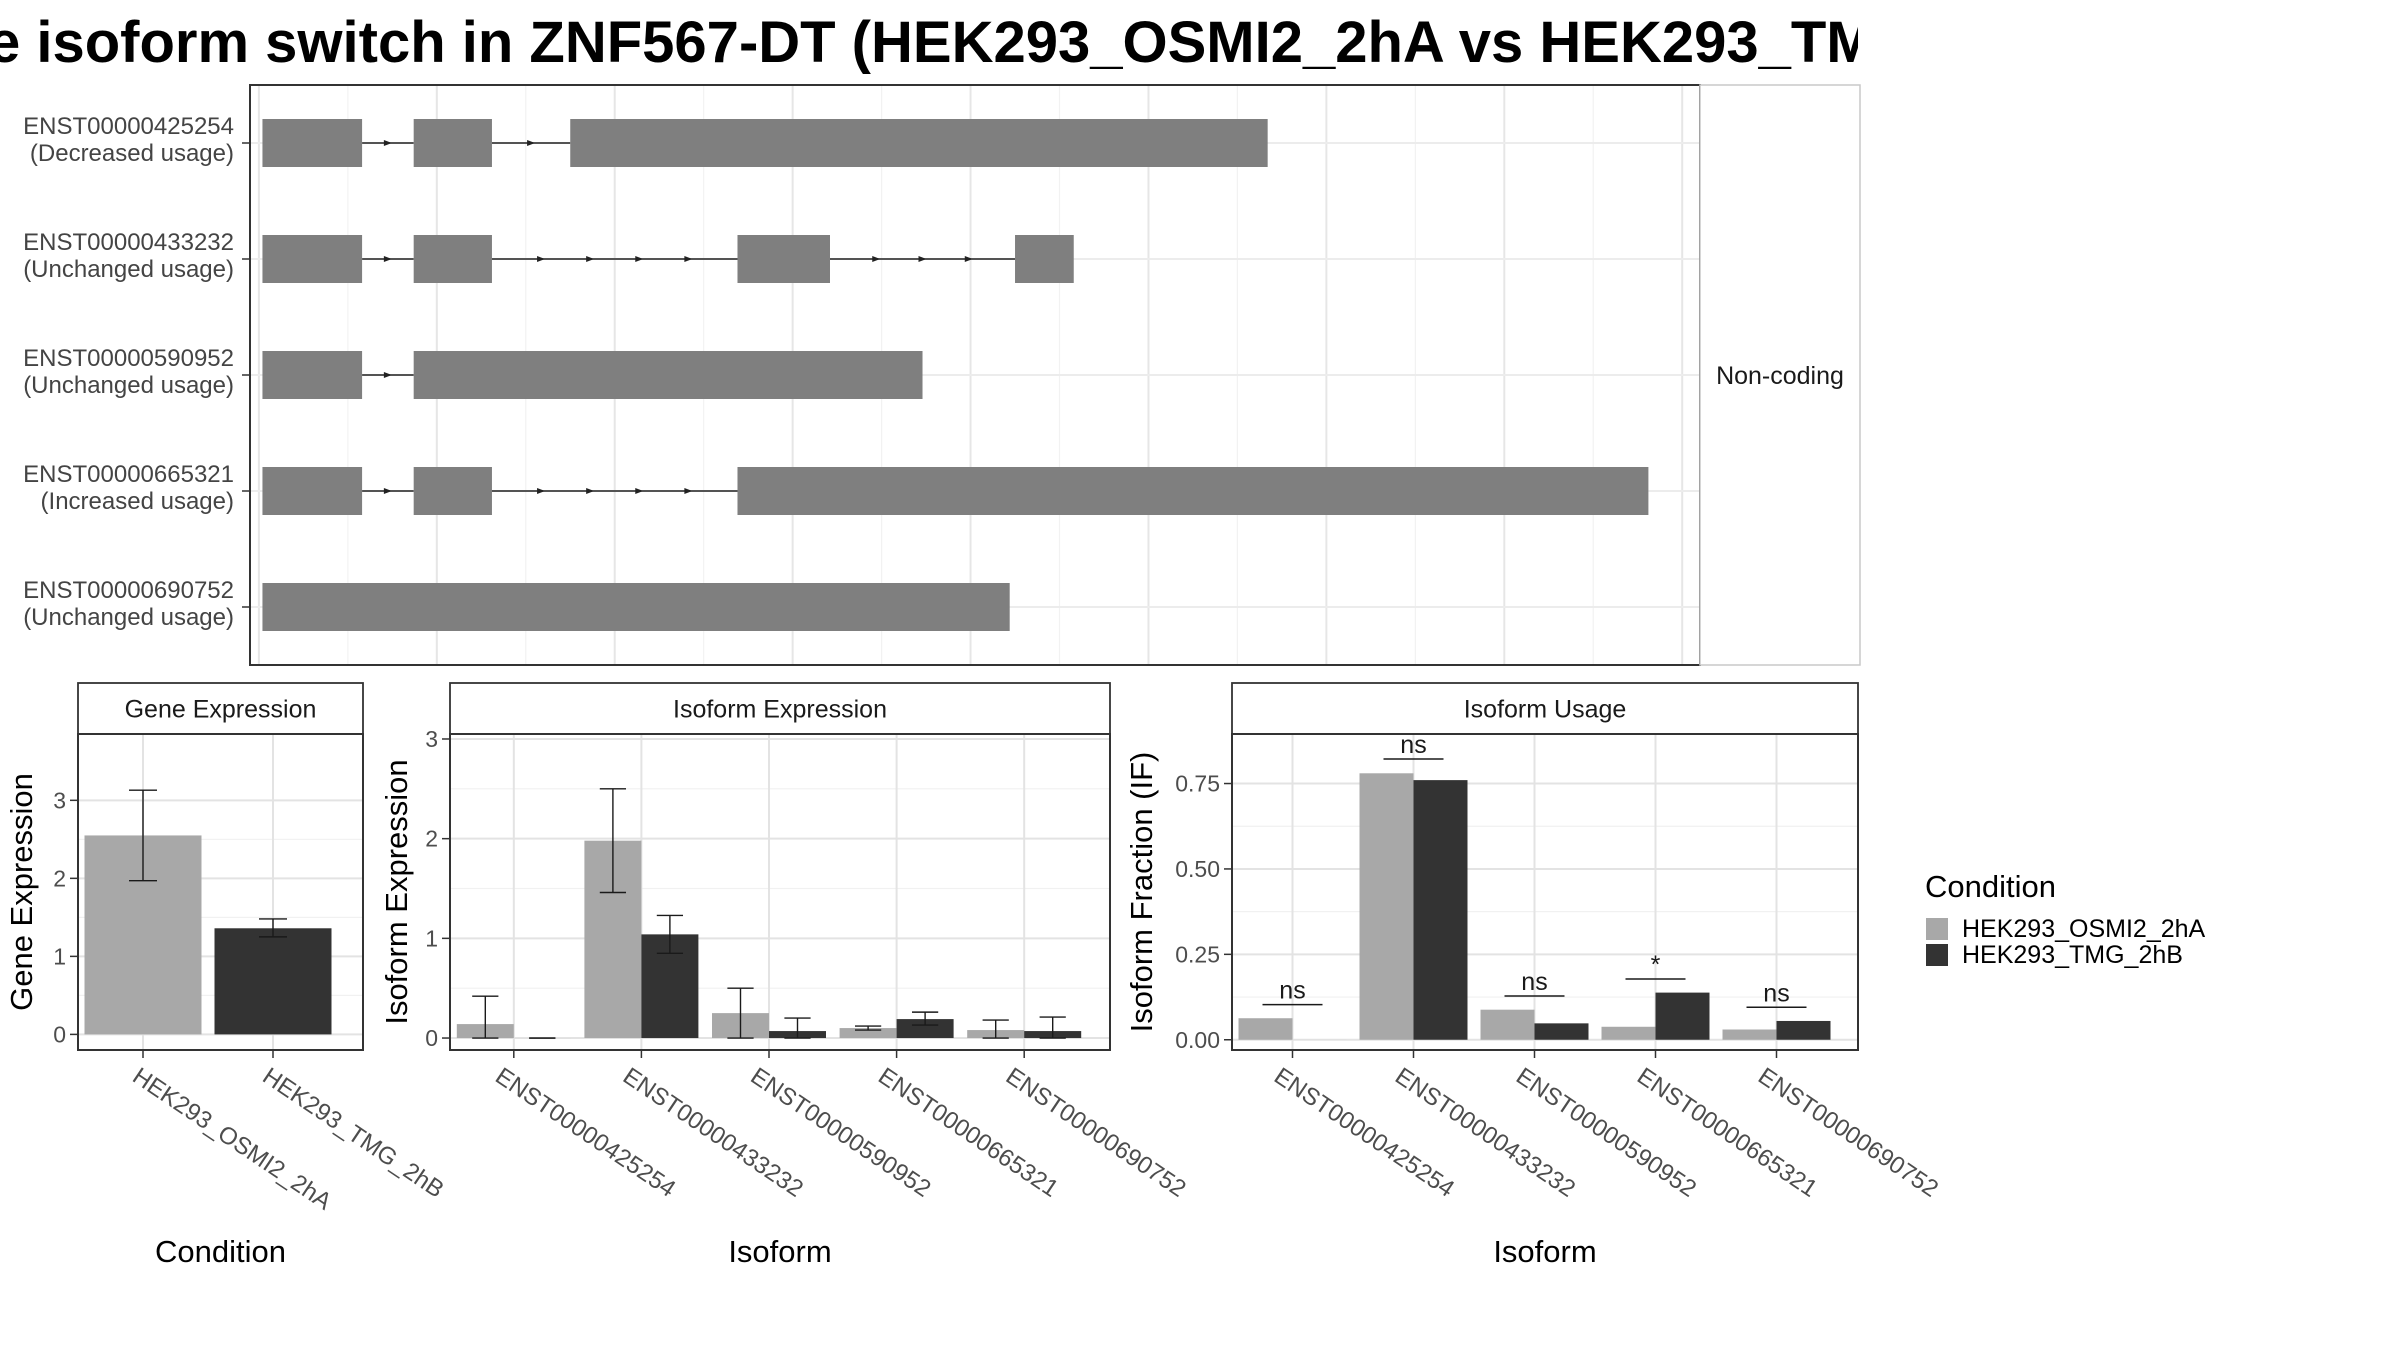  I want to click on isoform-usage-y-tick-label: 0.75, so click(1197, 784).